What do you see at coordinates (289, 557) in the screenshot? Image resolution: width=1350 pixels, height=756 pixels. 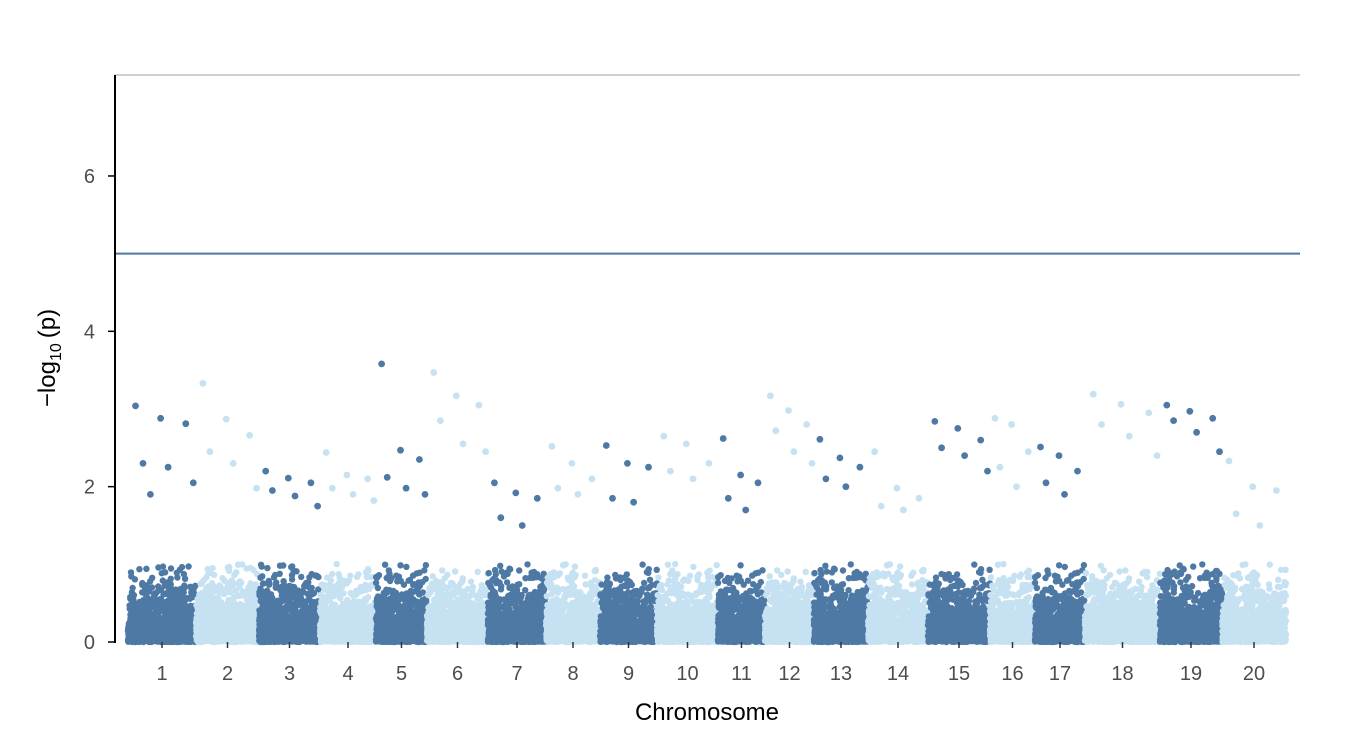 I see `chromosome-3-points` at bounding box center [289, 557].